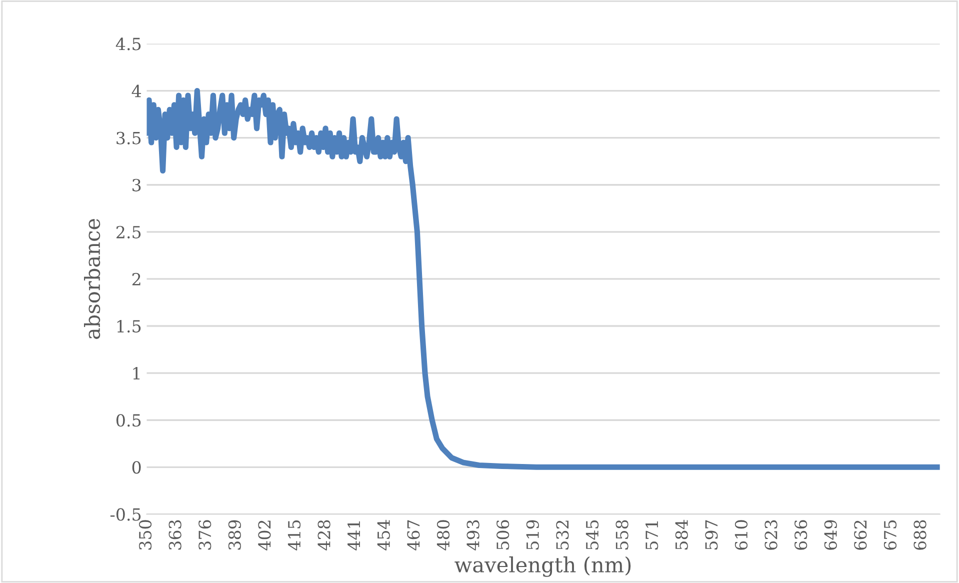 This screenshot has width=959, height=583. Describe the element at coordinates (324, 535) in the screenshot. I see `x-tick-label: 428` at that location.